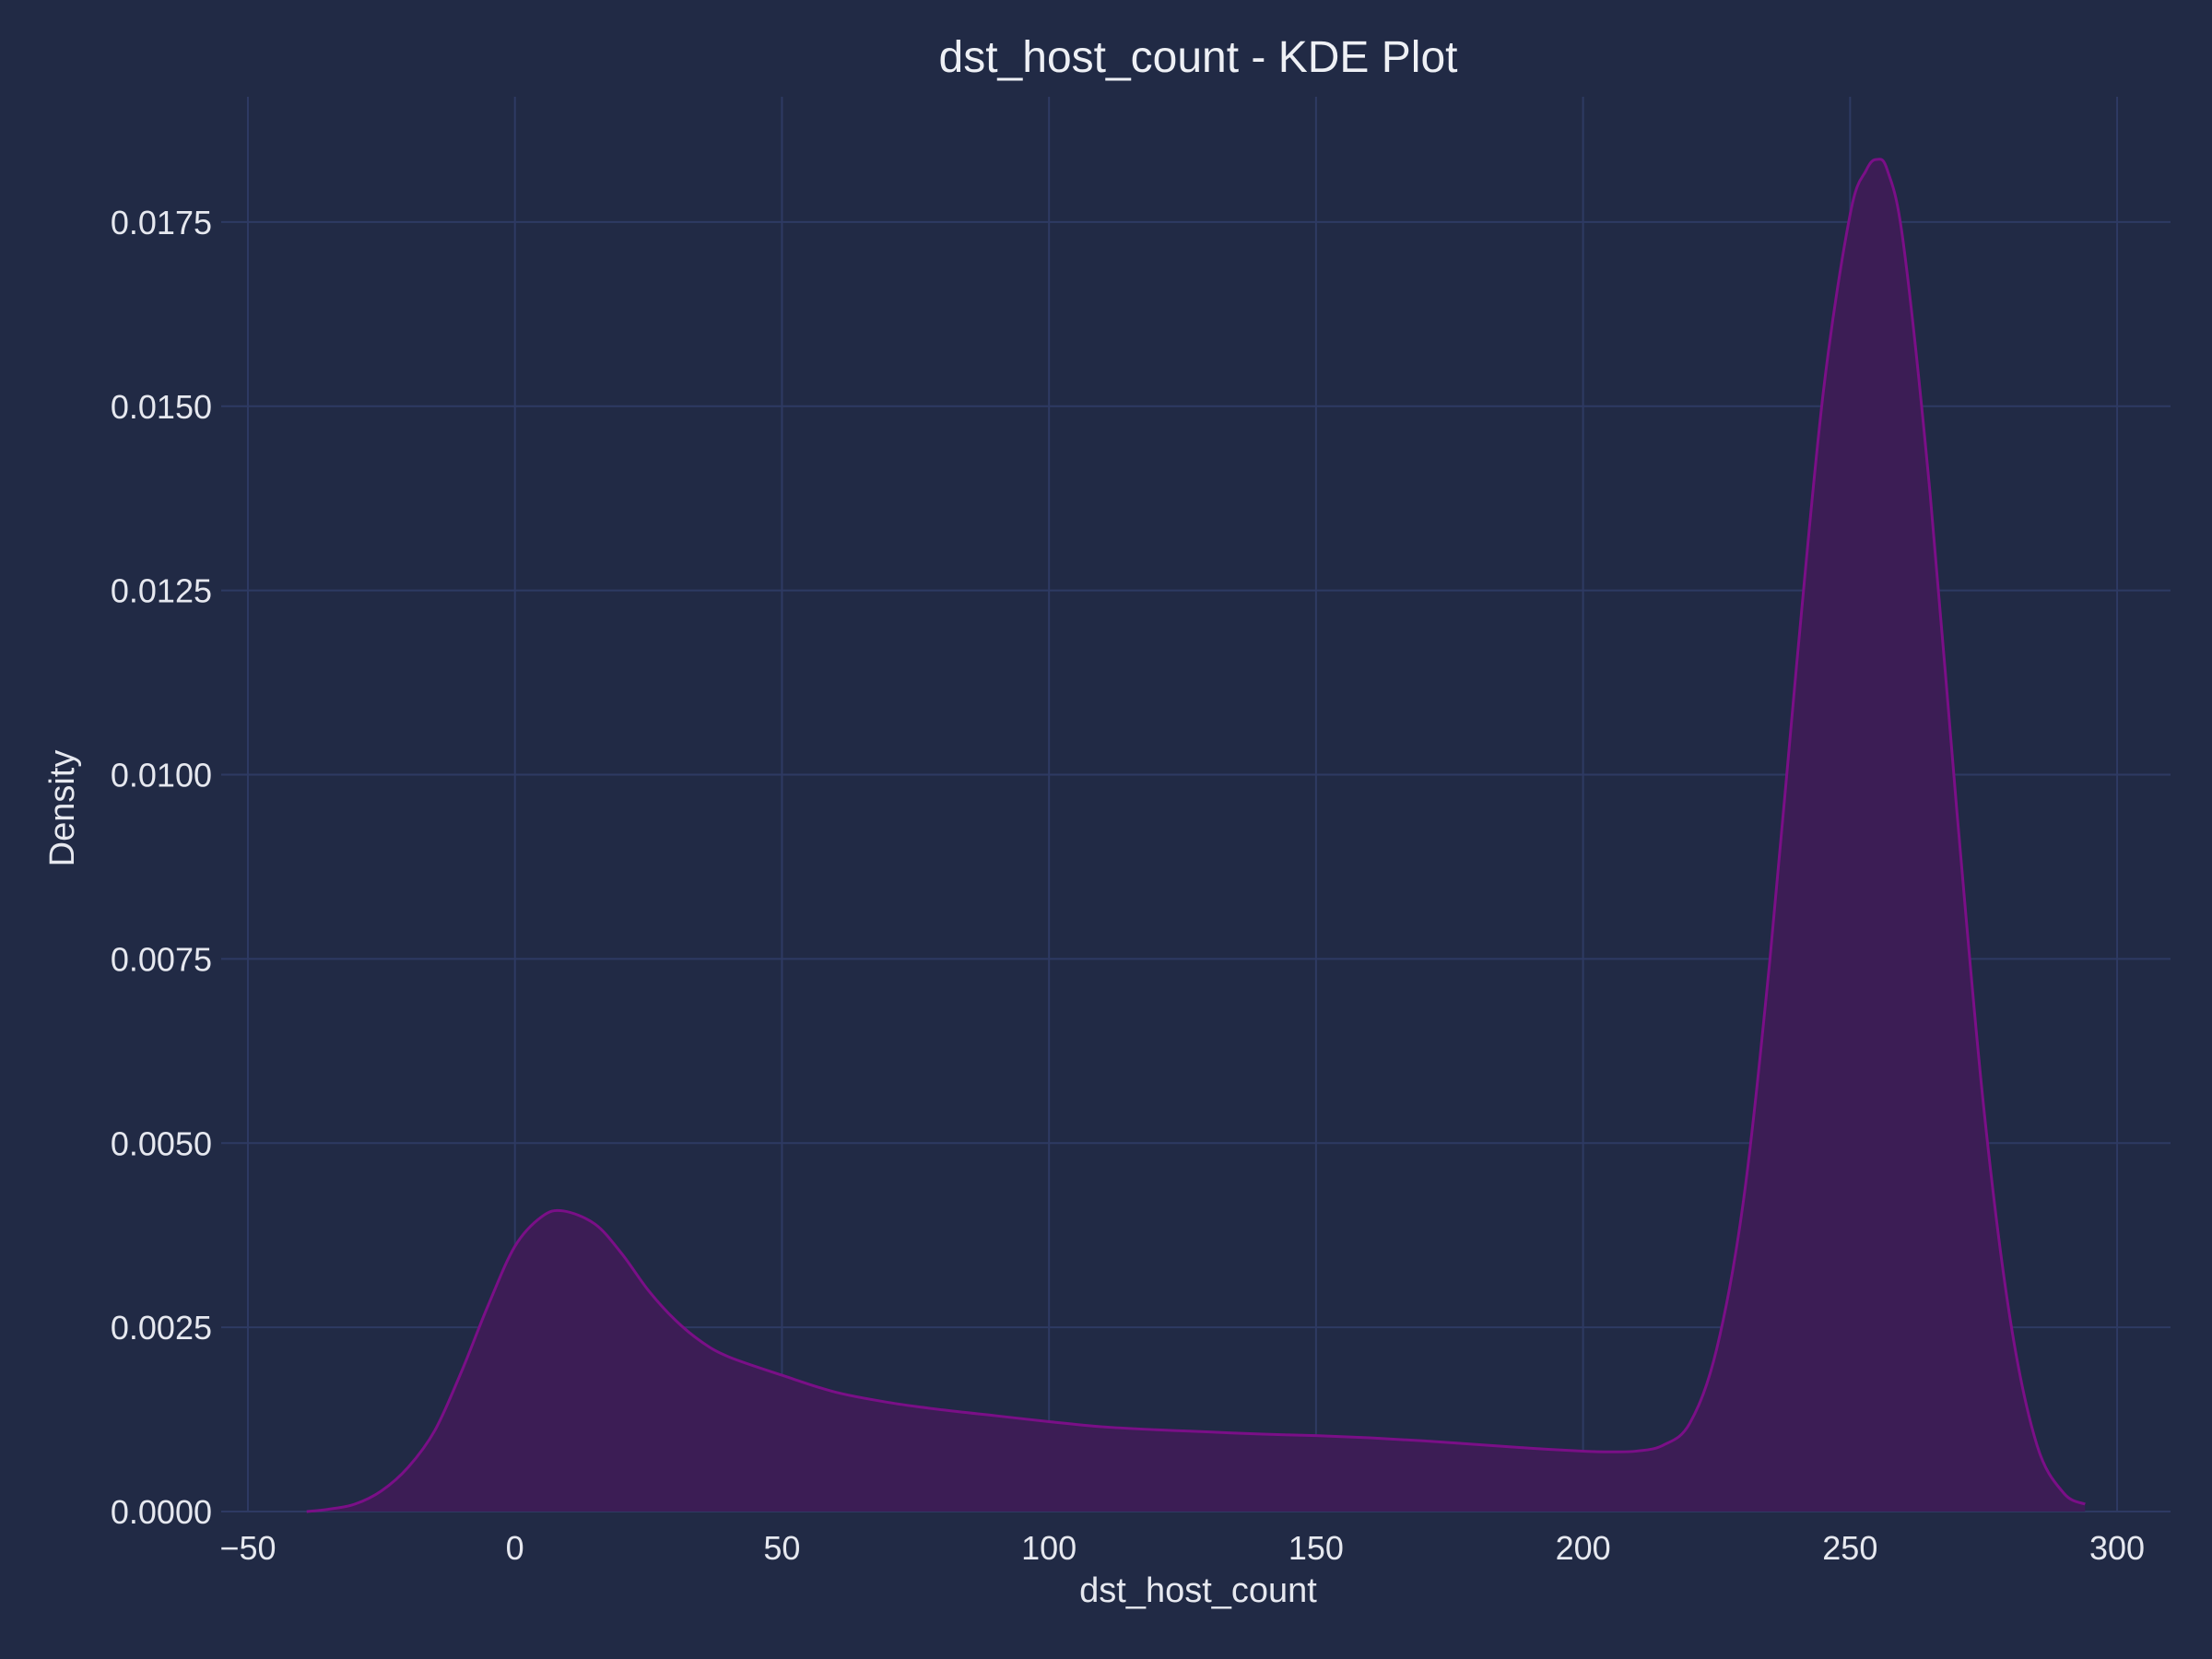  What do you see at coordinates (2117, 1548) in the screenshot?
I see `x-tick-label: 300` at bounding box center [2117, 1548].